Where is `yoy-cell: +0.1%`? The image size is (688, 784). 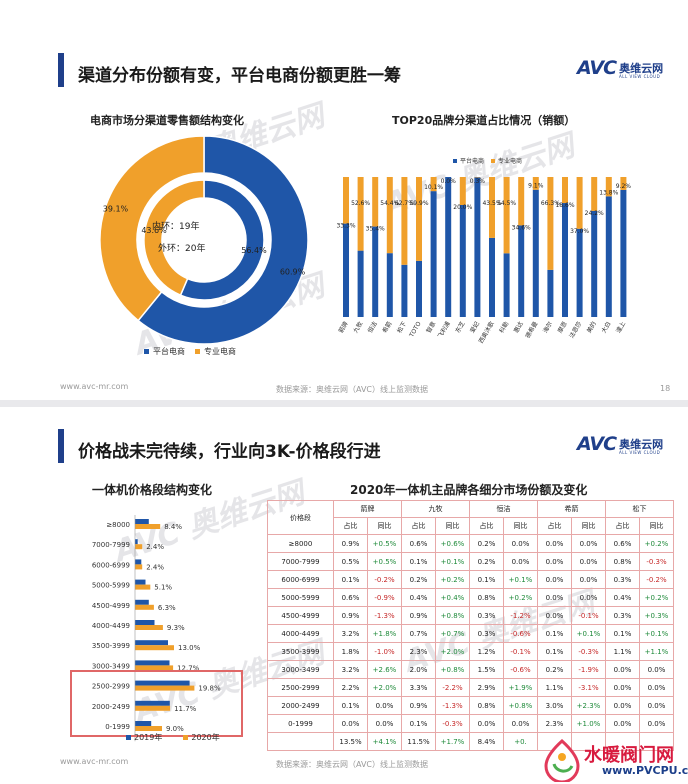 yoy-cell: +0.1% is located at coordinates (520, 579).